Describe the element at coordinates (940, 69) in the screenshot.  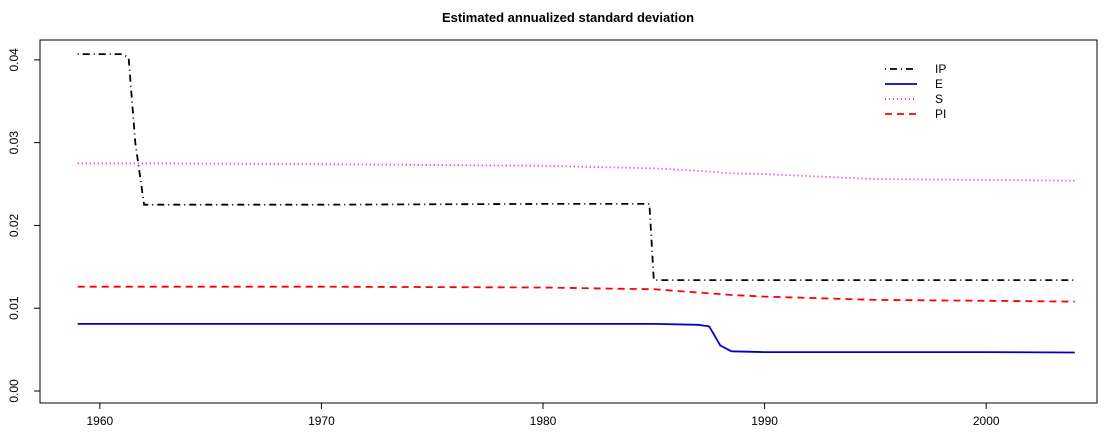
I see `legend-label: IP` at that location.